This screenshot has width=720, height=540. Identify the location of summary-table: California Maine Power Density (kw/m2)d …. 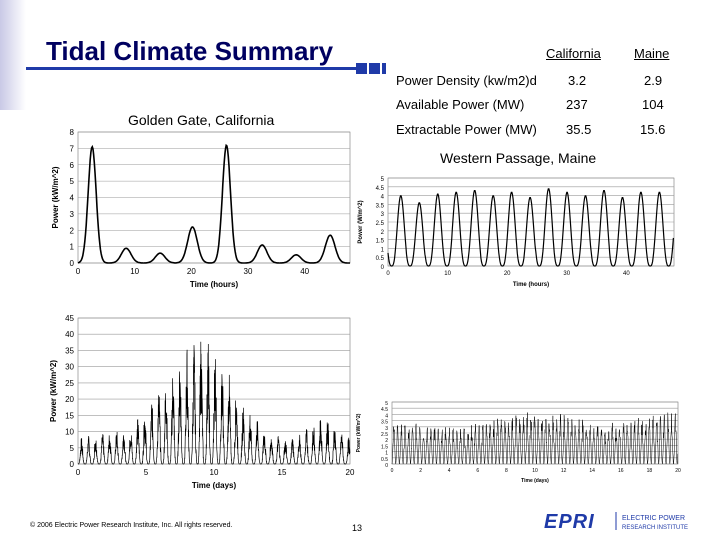
(536, 95).